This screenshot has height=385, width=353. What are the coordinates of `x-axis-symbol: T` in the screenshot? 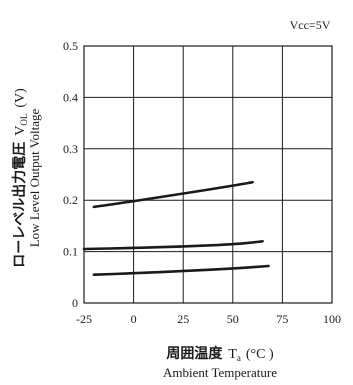 It's located at (232, 354).